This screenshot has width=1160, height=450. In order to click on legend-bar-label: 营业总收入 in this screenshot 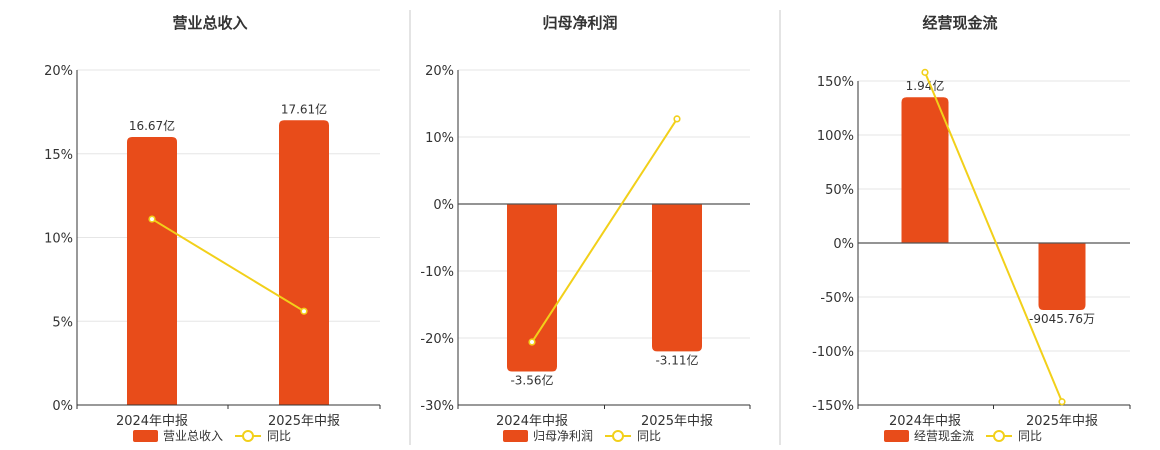, I will do `click(193, 436)`.